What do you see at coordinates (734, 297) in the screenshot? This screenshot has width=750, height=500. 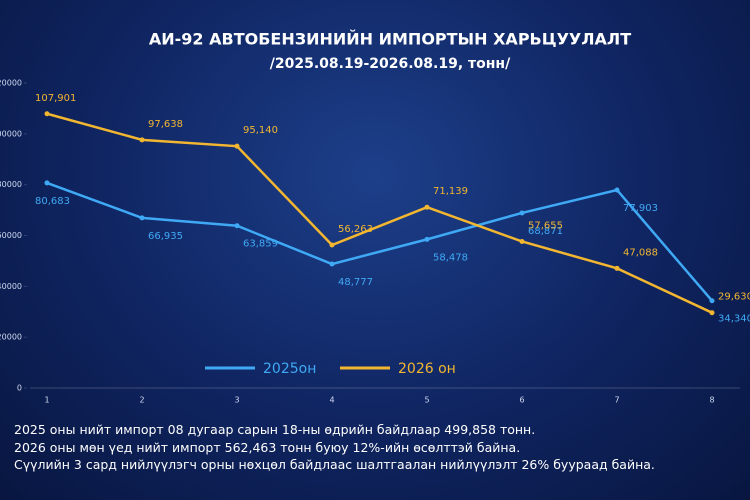 I see `data-label: 29,630` at bounding box center [734, 297].